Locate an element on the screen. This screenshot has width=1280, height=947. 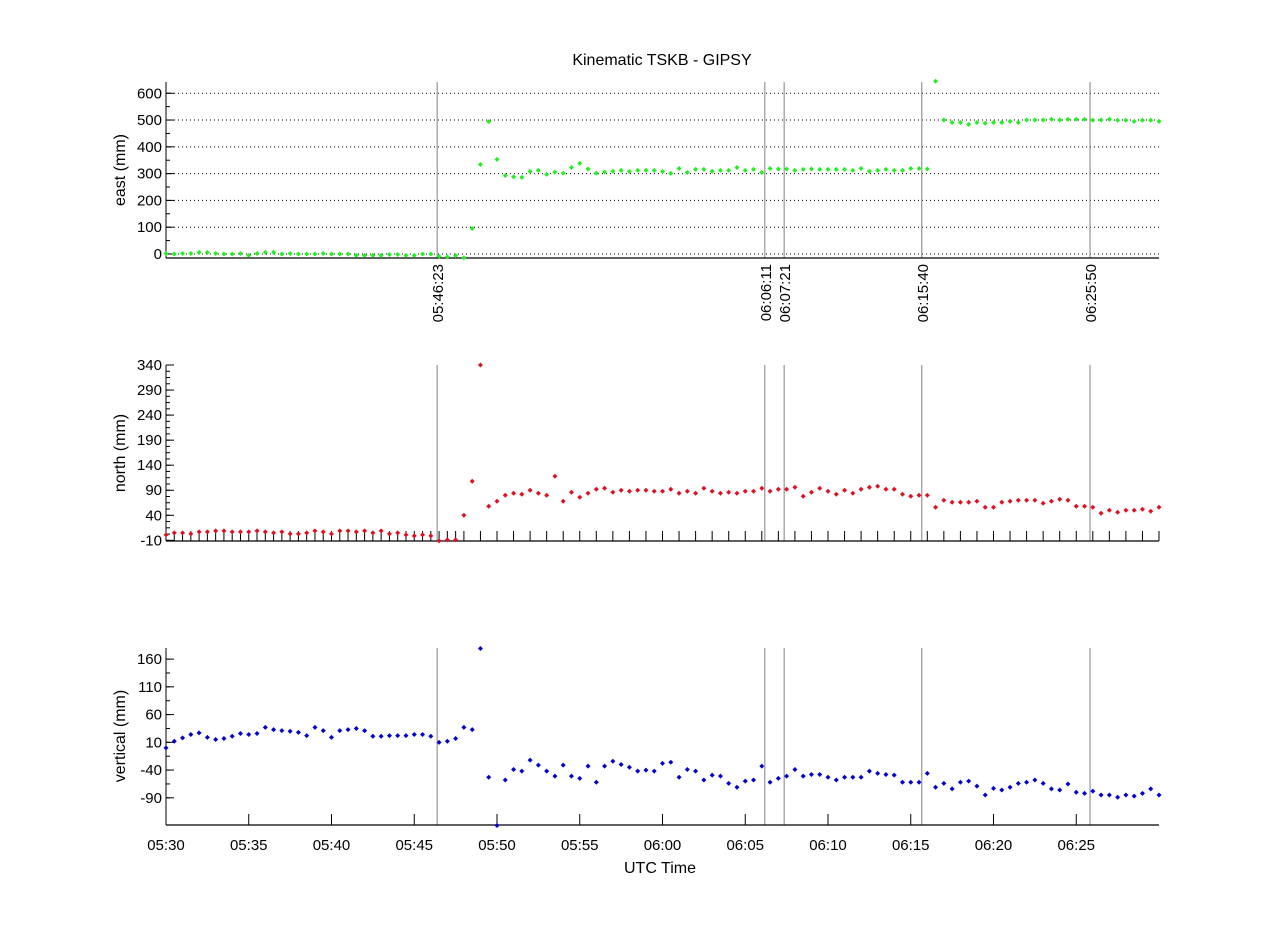
north-ytick-label: 40 is located at coordinates (153, 515).